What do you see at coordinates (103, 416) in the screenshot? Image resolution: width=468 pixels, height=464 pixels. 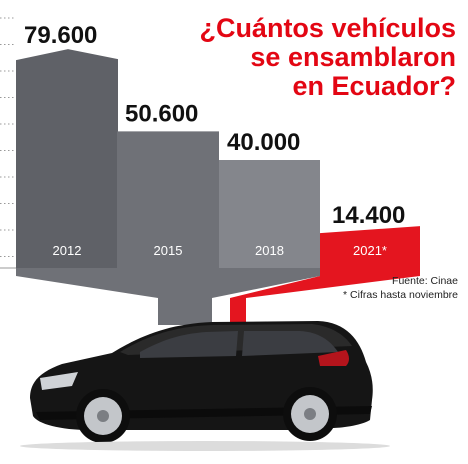 I see `front-hub` at bounding box center [103, 416].